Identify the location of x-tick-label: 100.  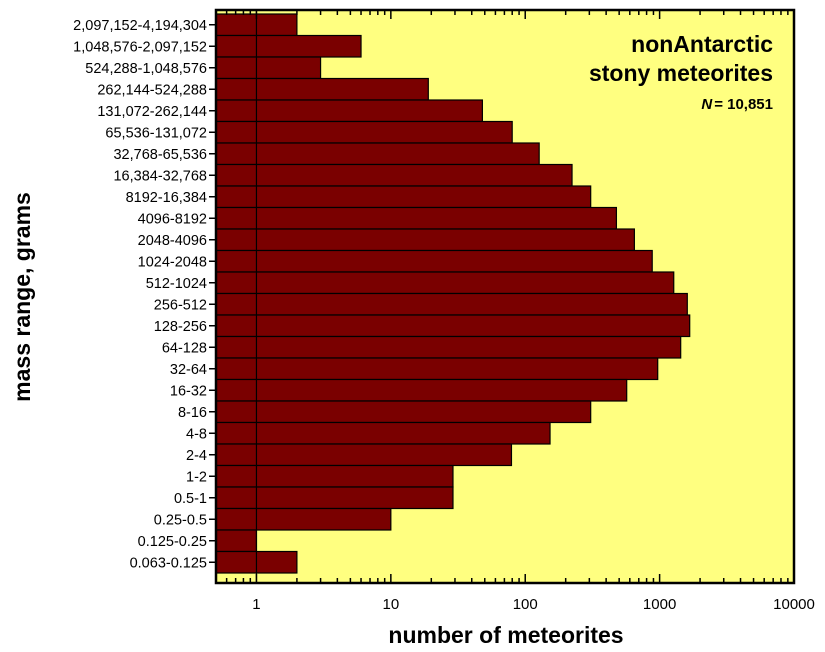
(525, 604).